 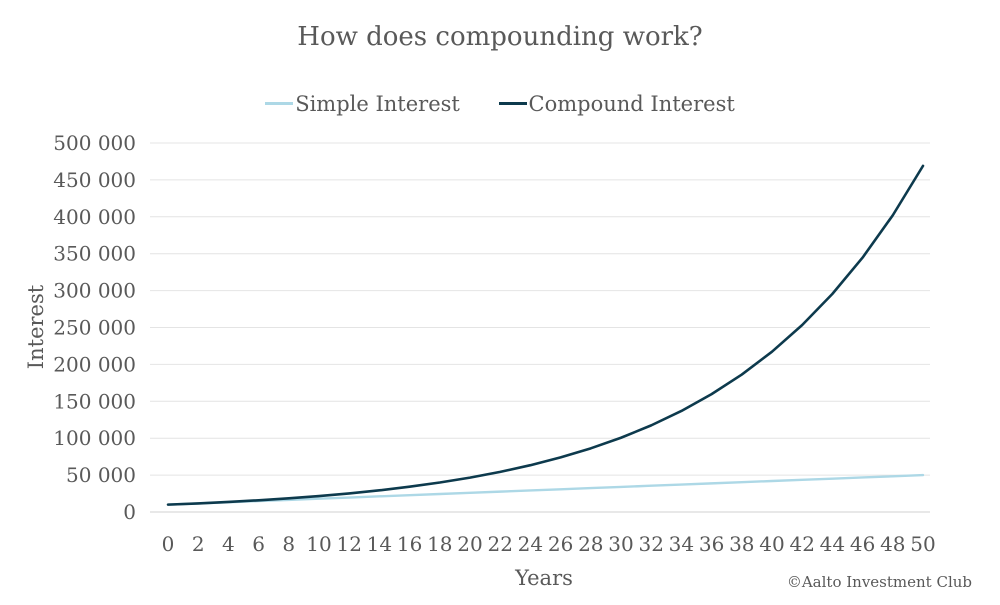 I want to click on x-tick-label: 22, so click(x=499, y=544).